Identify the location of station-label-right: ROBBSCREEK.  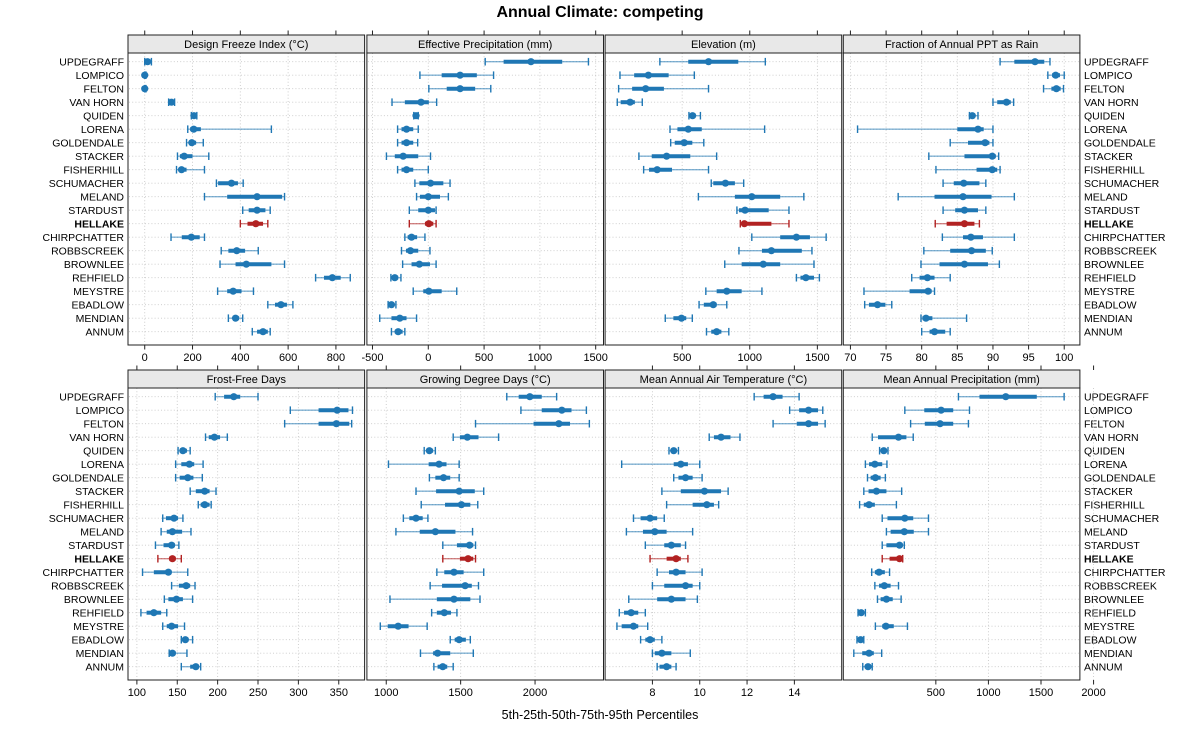
(1120, 251).